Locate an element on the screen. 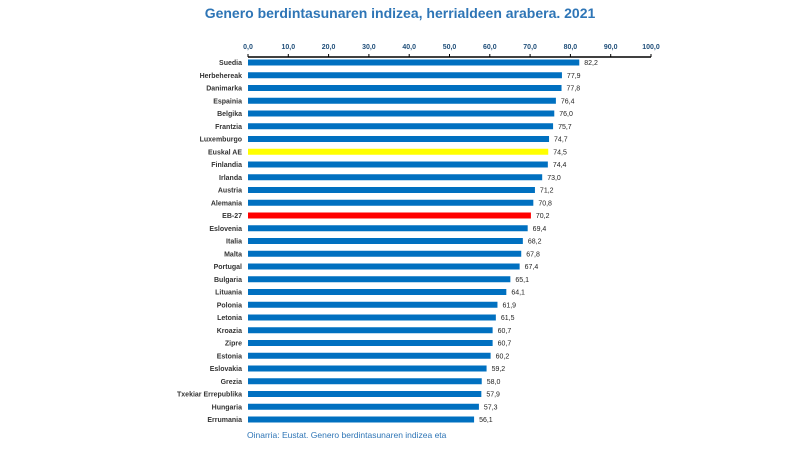 The height and width of the screenshot is (457, 800). category-label: Frantzia is located at coordinates (228, 127).